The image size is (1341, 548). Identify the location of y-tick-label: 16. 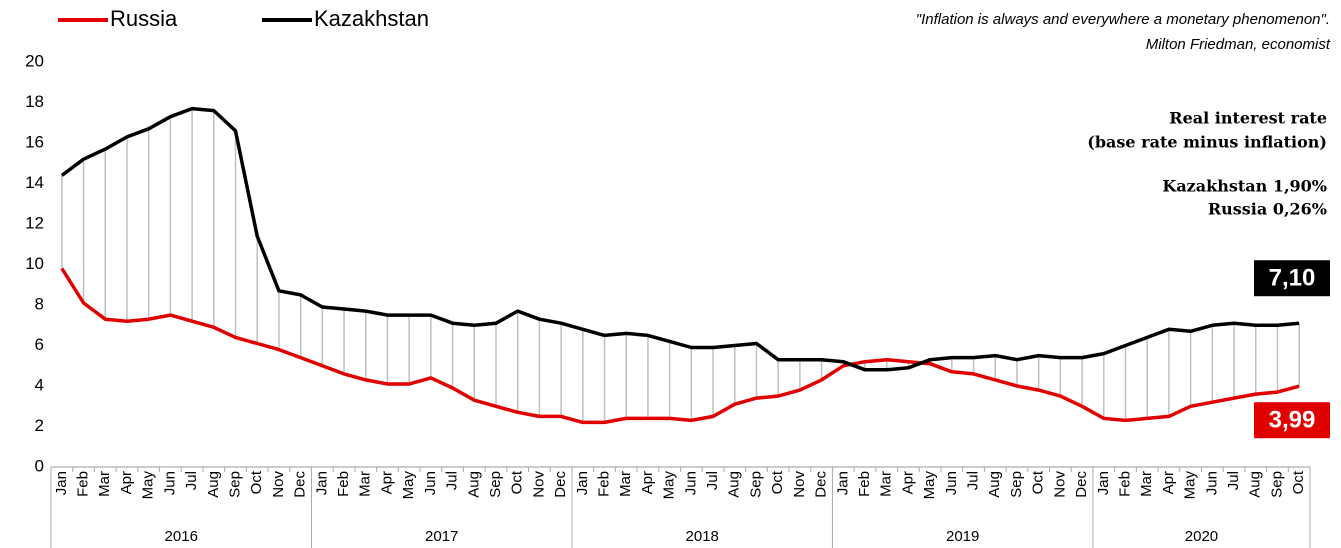
(34, 141).